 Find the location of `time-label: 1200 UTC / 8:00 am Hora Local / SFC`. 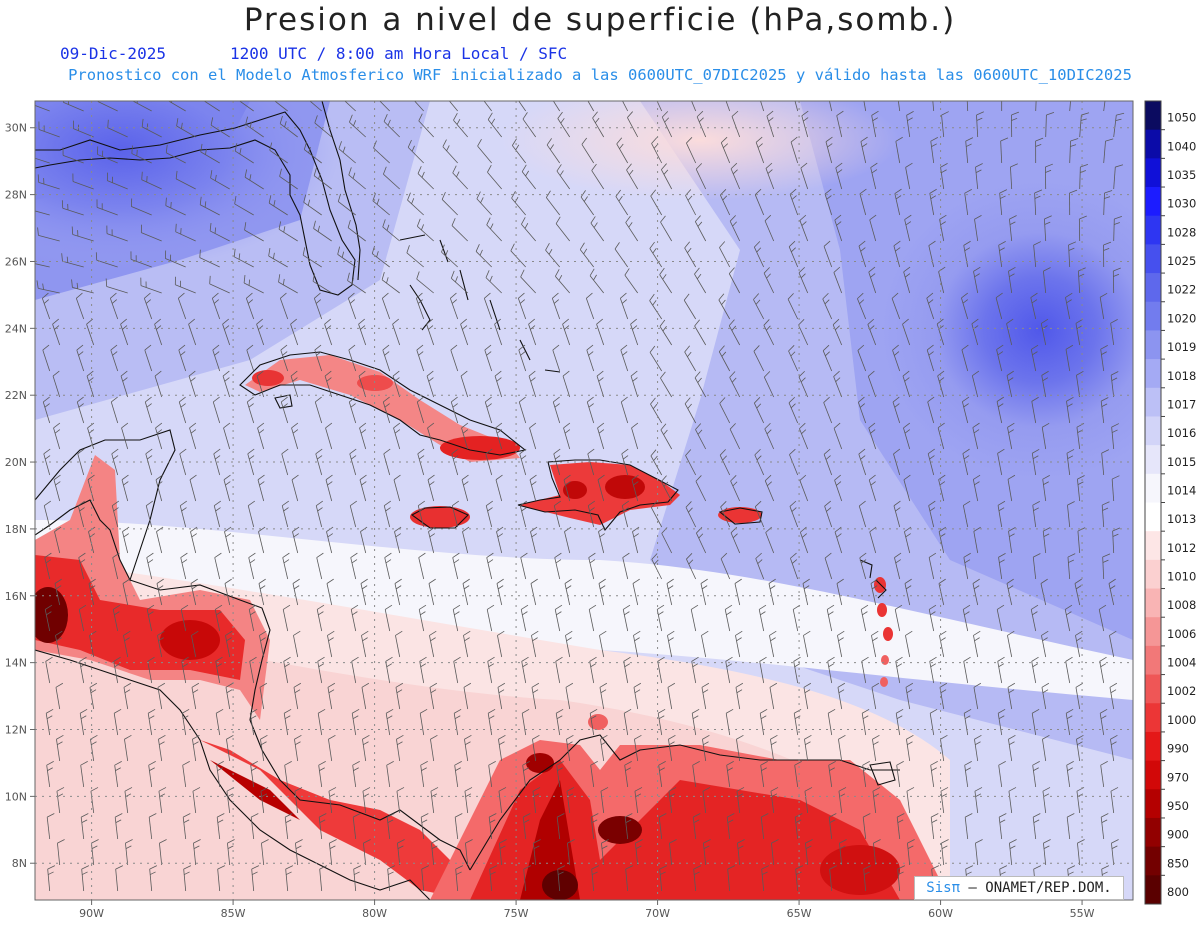

time-label: 1200 UTC / 8:00 am Hora Local / SFC is located at coordinates (398, 53).